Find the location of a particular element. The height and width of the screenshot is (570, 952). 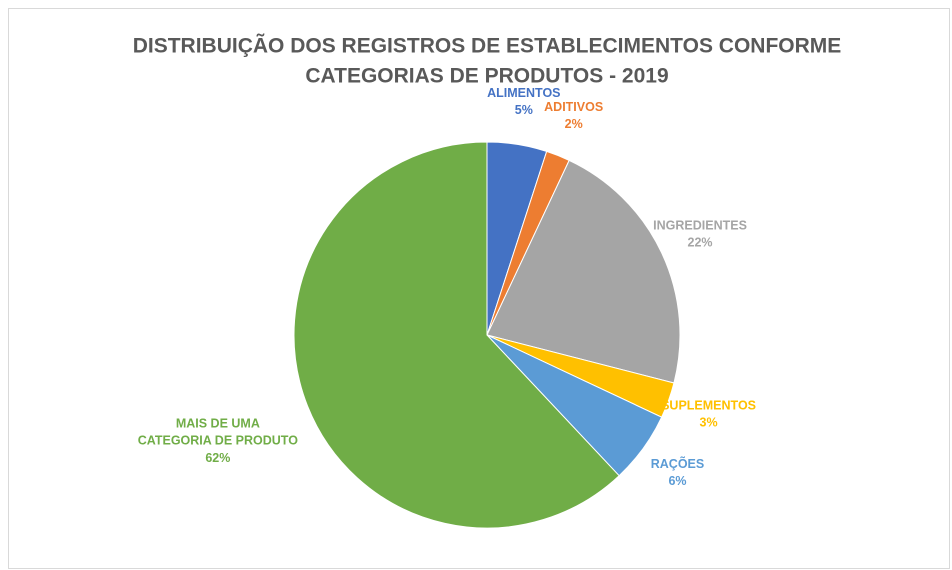

slice-value-label: 3% is located at coordinates (709, 423).